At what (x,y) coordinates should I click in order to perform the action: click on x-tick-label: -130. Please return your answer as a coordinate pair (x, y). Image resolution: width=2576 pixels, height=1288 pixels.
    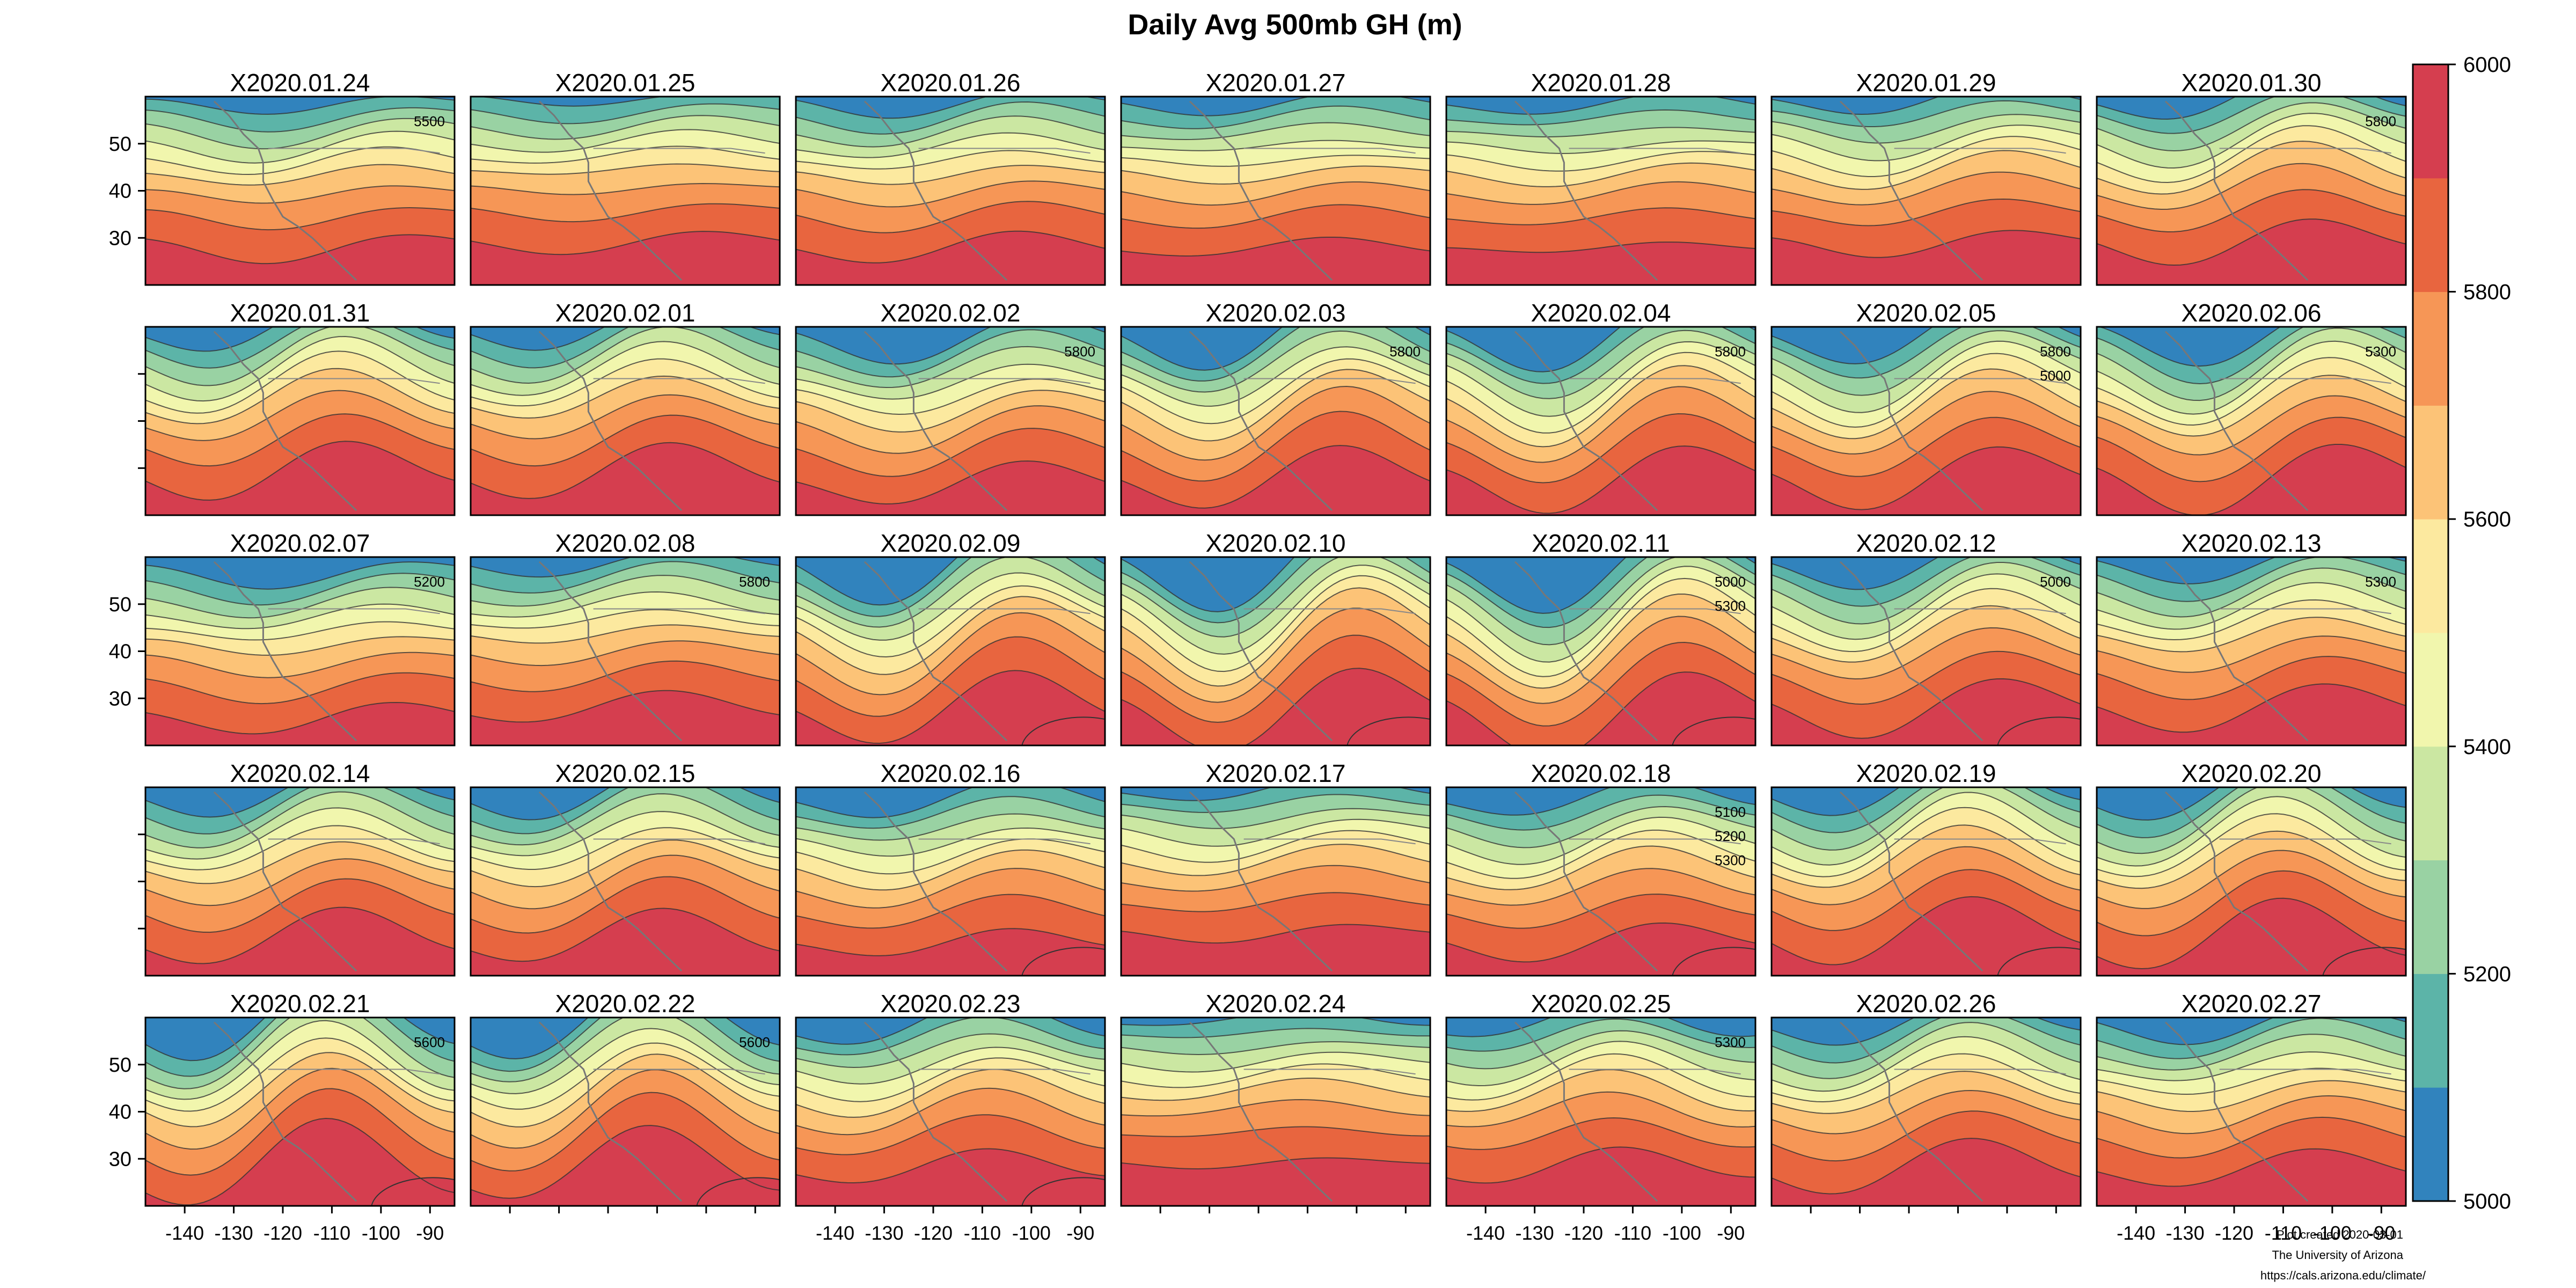
    Looking at the image, I should click on (1535, 1233).